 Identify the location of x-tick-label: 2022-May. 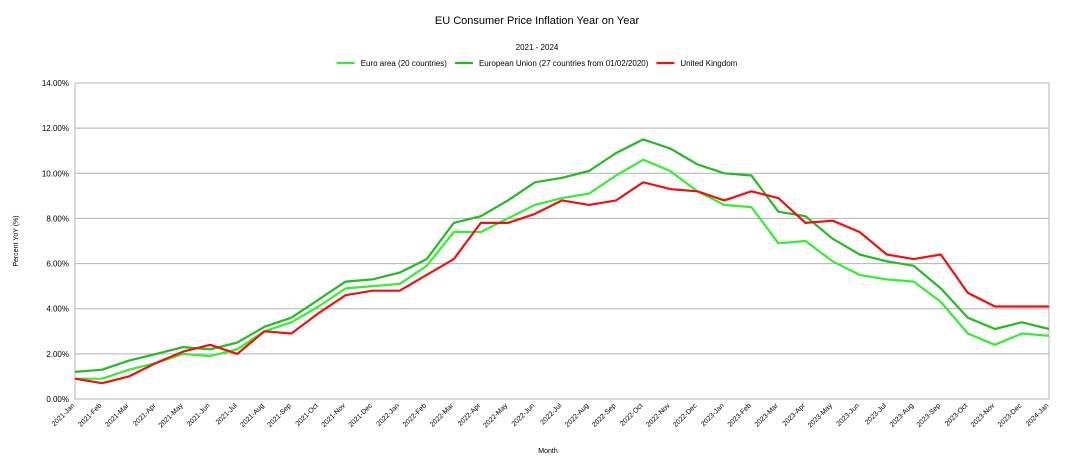
(495, 415).